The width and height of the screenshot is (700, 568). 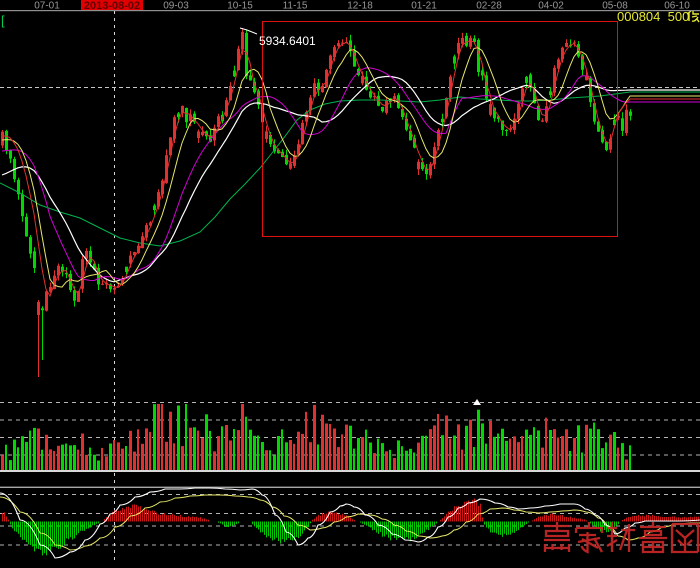 What do you see at coordinates (615, 6) in the screenshot?
I see `svg-text: 05-08` at bounding box center [615, 6].